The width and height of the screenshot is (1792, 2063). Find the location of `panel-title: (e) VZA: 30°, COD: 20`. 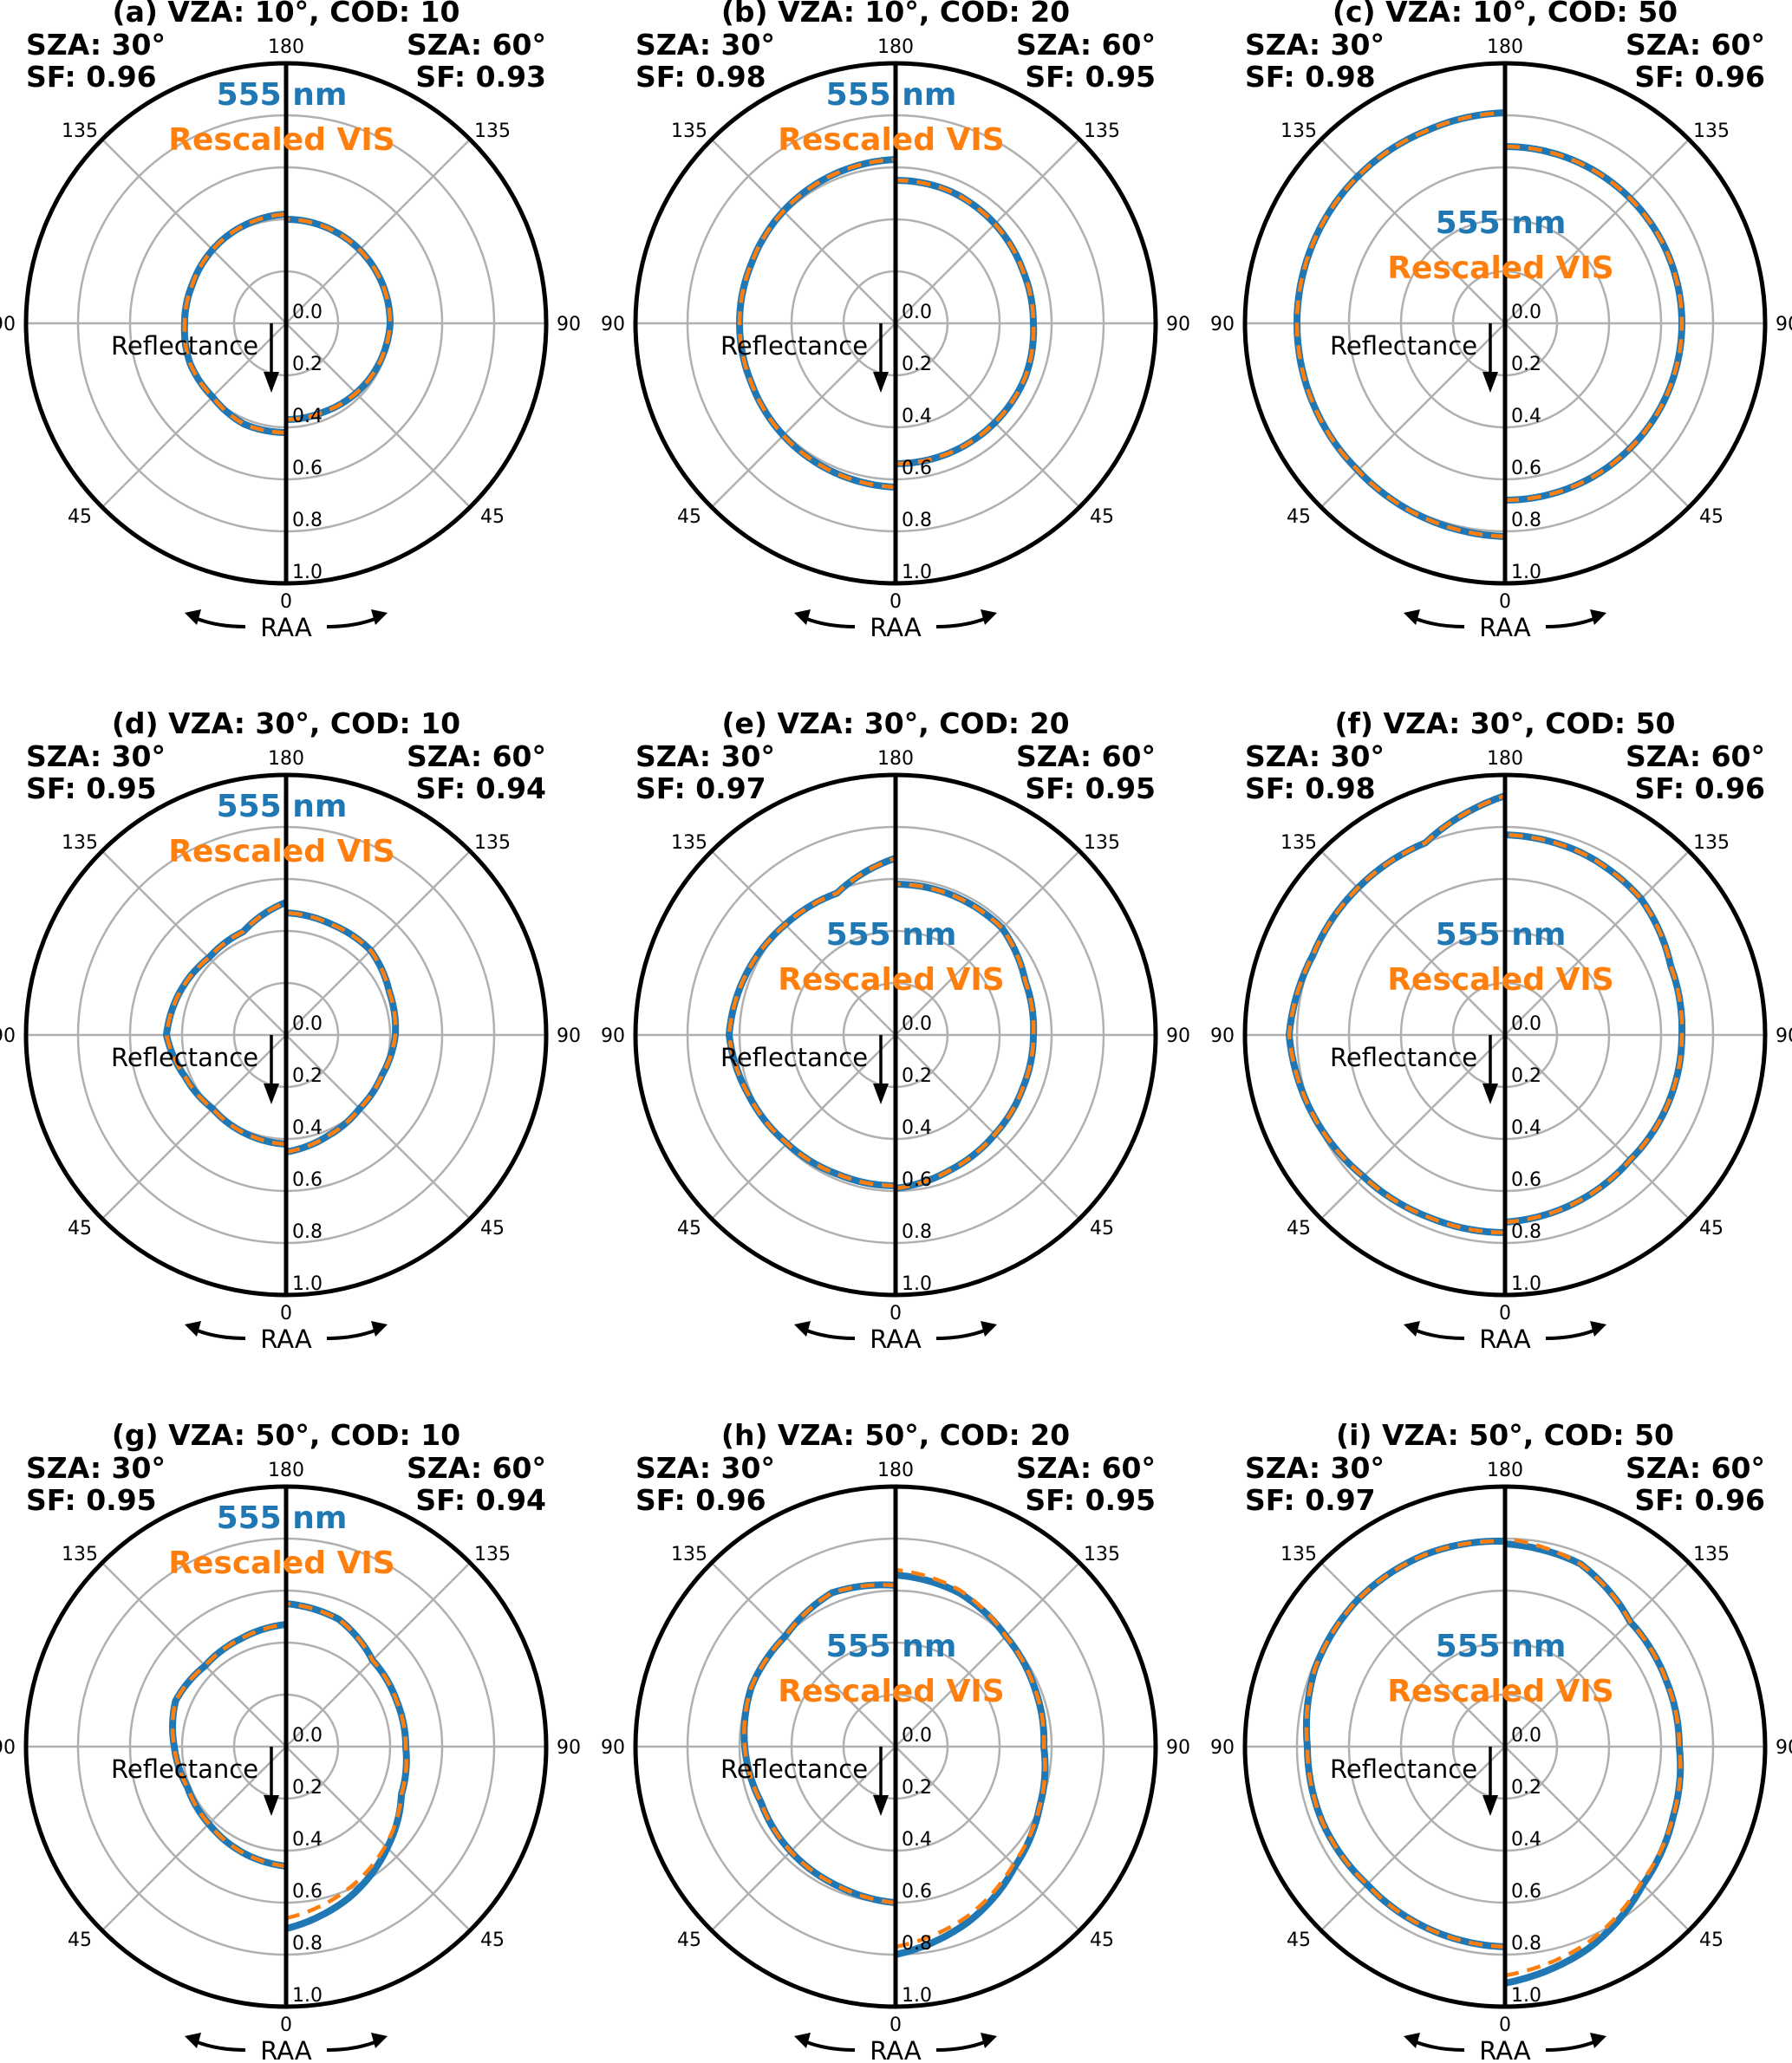

panel-title: (e) VZA: 30°, COD: 20 is located at coordinates (895, 723).